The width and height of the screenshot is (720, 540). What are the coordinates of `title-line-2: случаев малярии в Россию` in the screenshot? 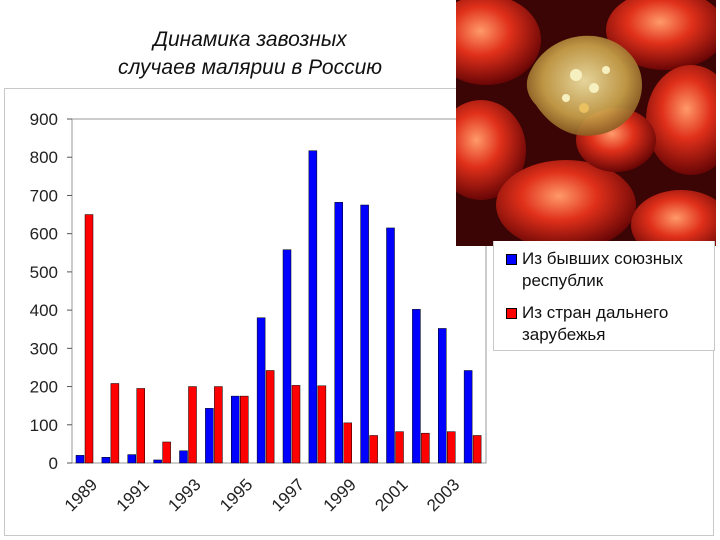 It's located at (250, 67).